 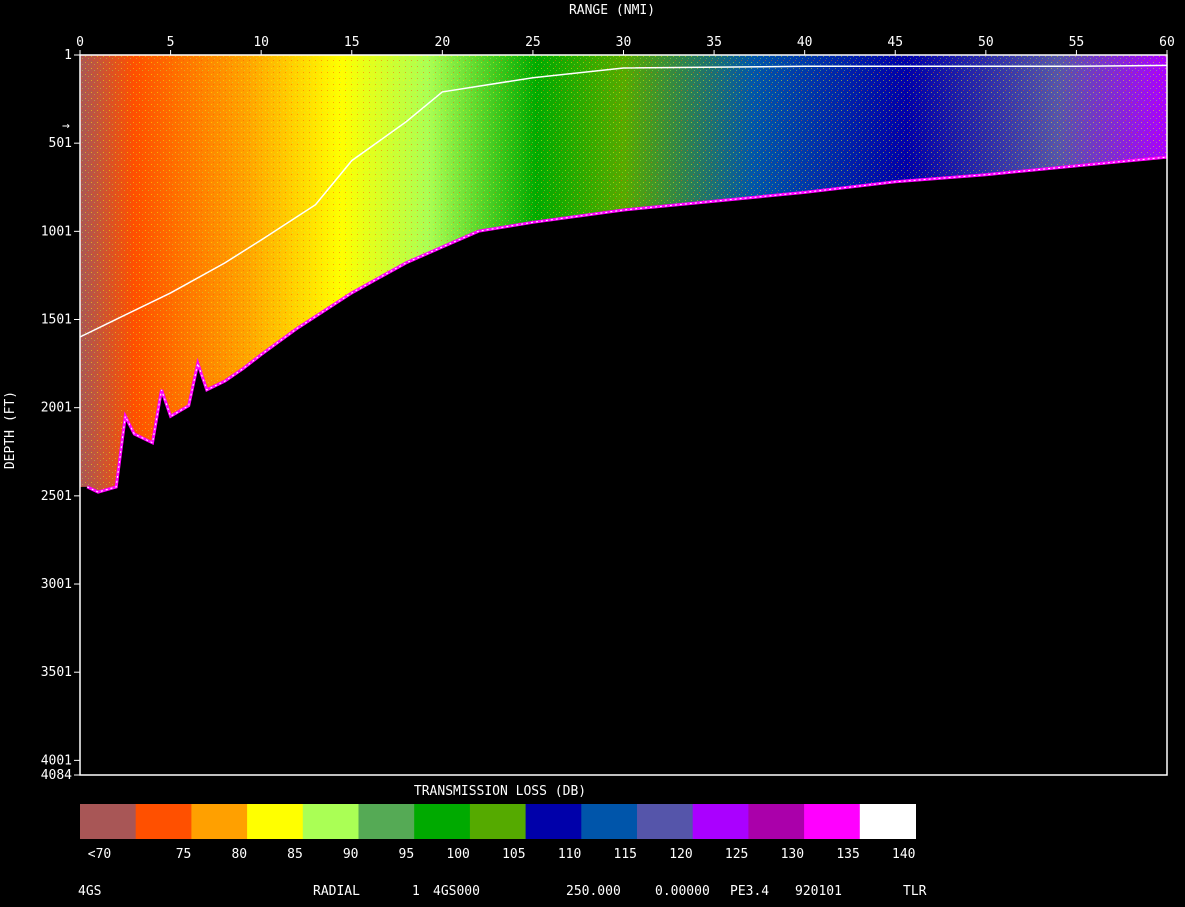 What do you see at coordinates (624, 42) in the screenshot?
I see `x-tick-label: 30` at bounding box center [624, 42].